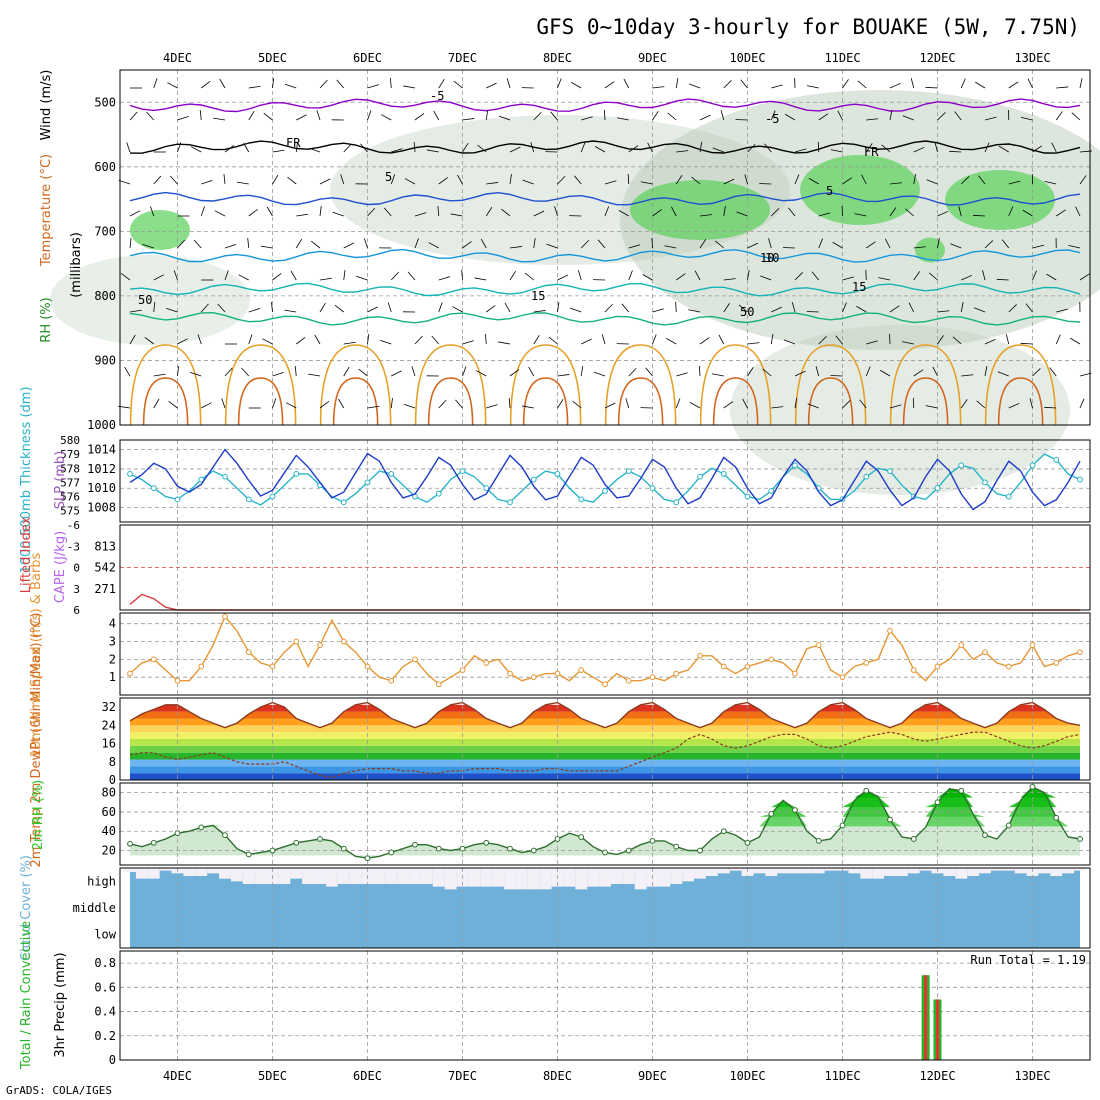 The height and width of the screenshot is (1100, 1100). I want to click on slp-frame, so click(605, 481).